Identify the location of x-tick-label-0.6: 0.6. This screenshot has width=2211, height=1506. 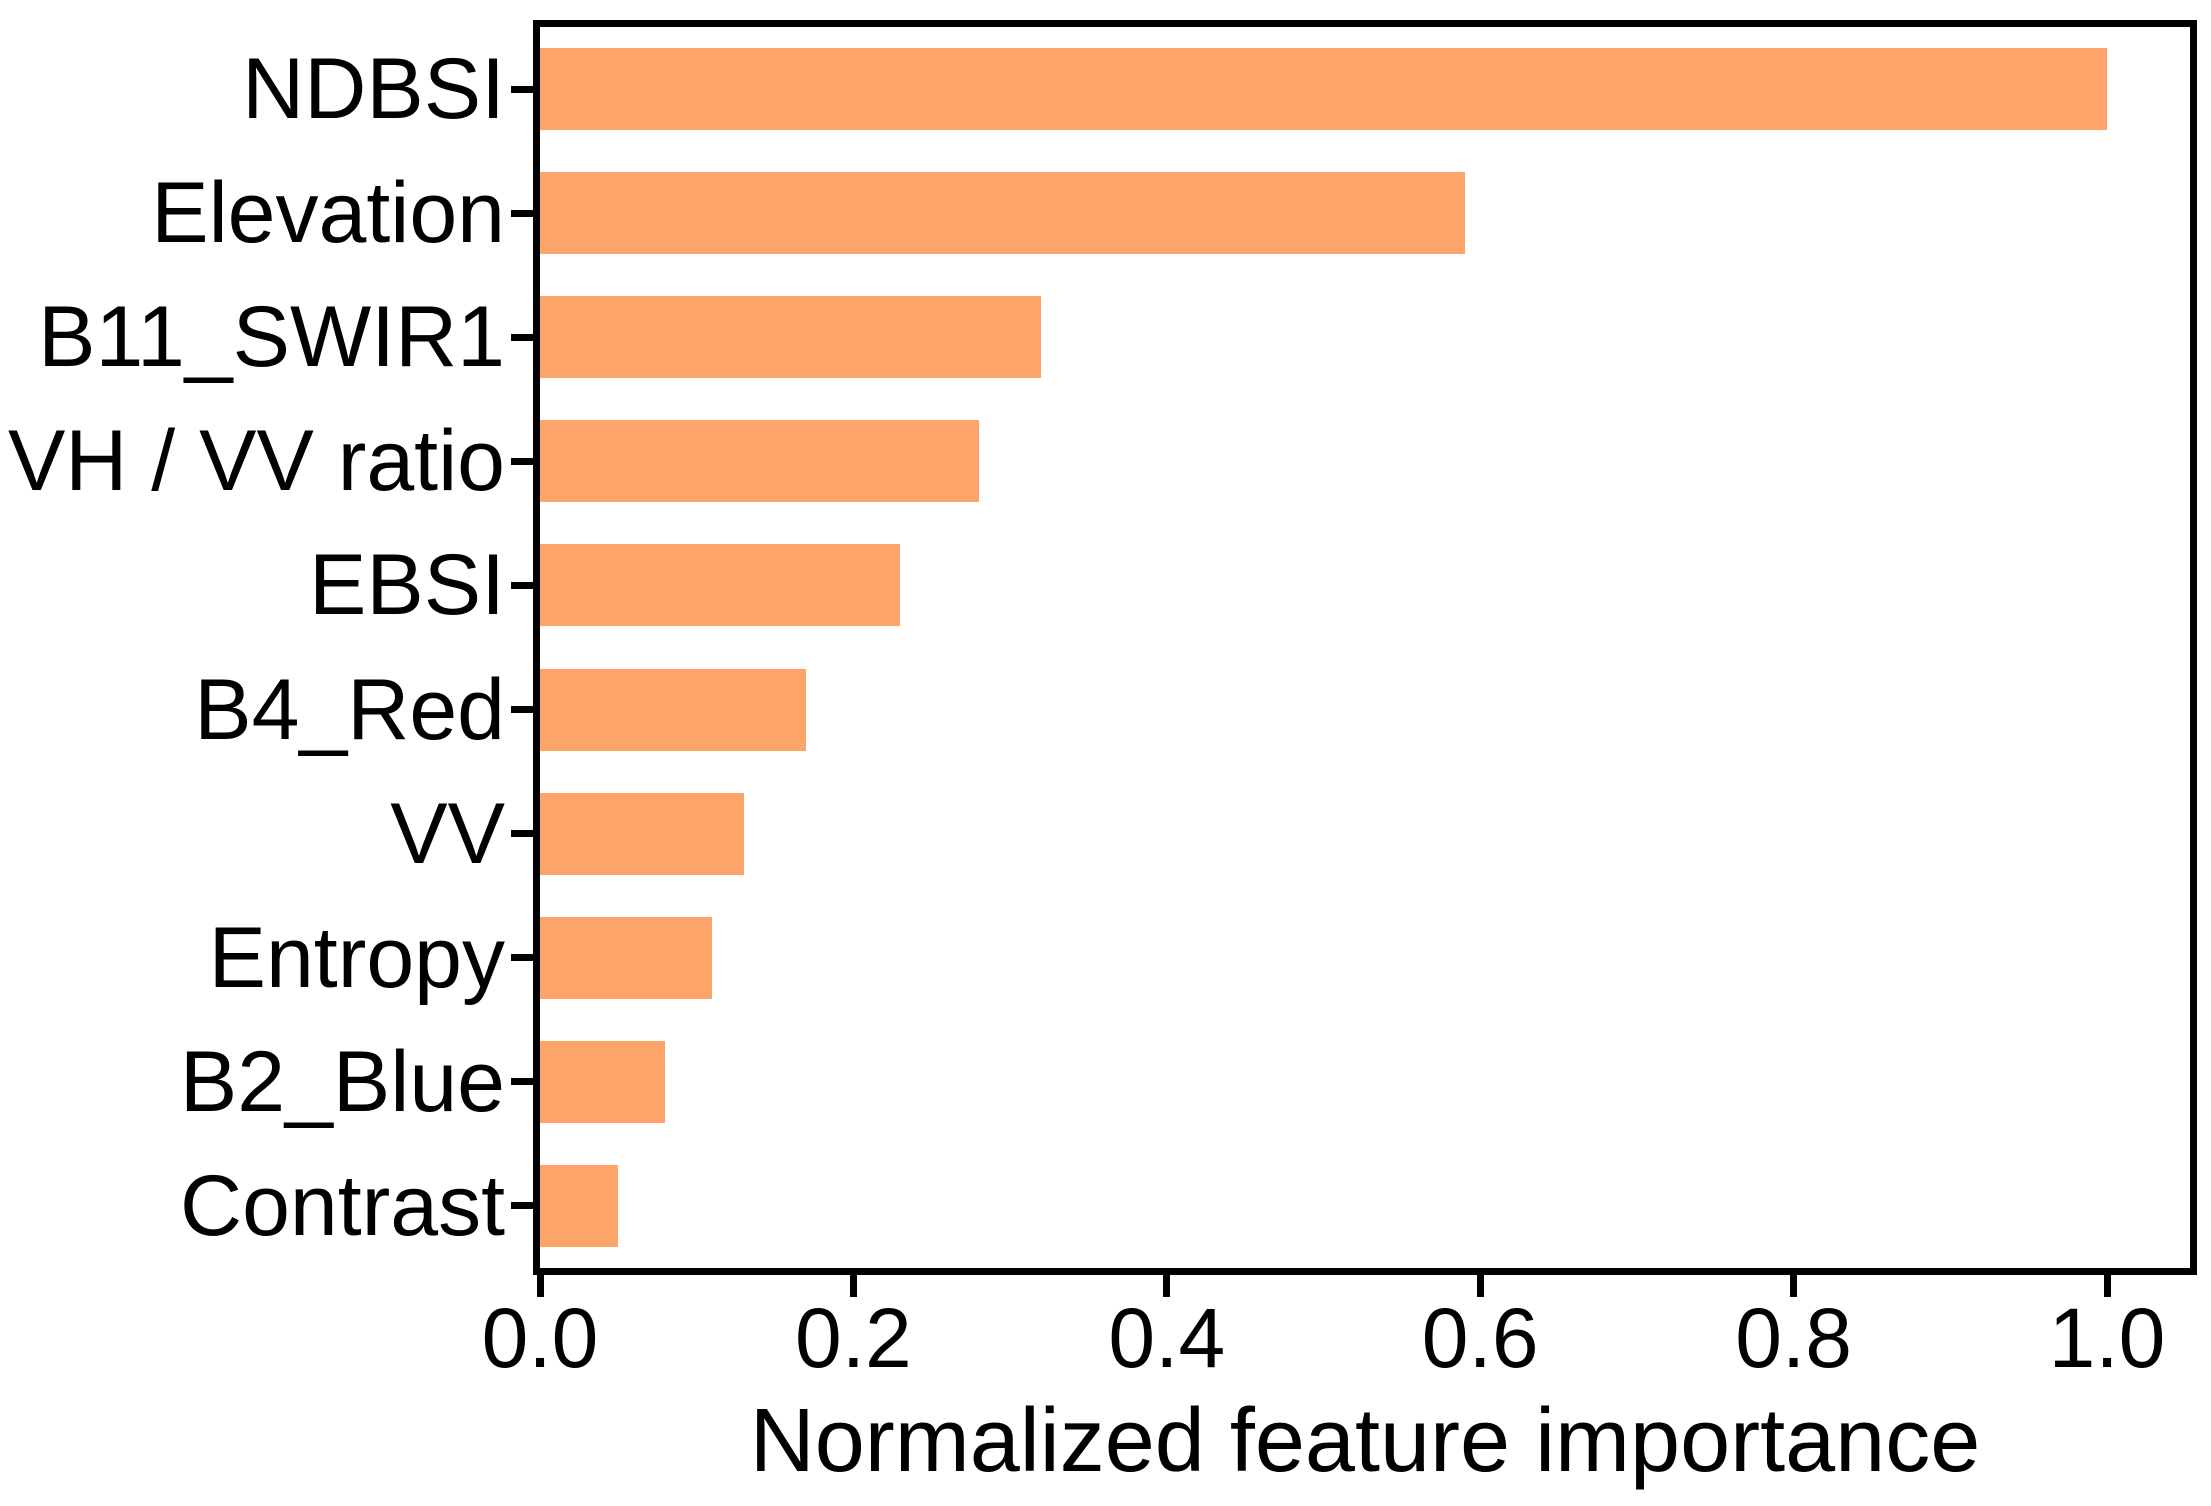
(1480, 1338).